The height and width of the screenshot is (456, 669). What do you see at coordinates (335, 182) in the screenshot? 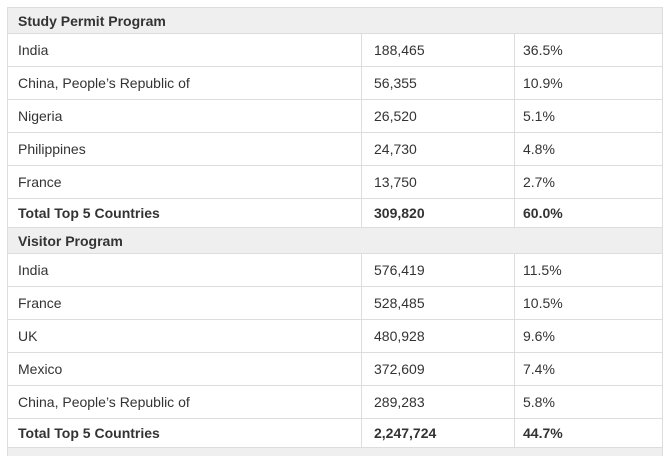
I see `table-row: France 13,750 2.7%` at bounding box center [335, 182].